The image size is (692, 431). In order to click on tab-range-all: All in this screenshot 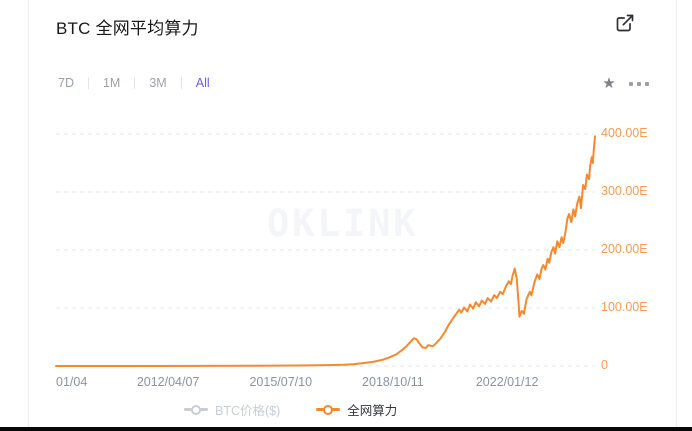, I will do `click(202, 83)`.